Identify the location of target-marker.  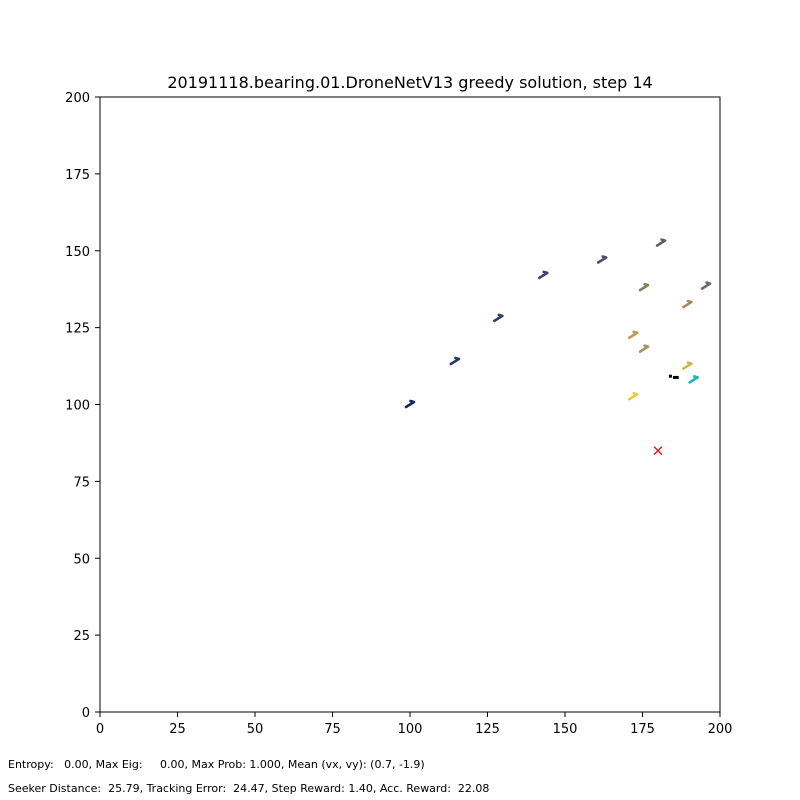
(658, 451).